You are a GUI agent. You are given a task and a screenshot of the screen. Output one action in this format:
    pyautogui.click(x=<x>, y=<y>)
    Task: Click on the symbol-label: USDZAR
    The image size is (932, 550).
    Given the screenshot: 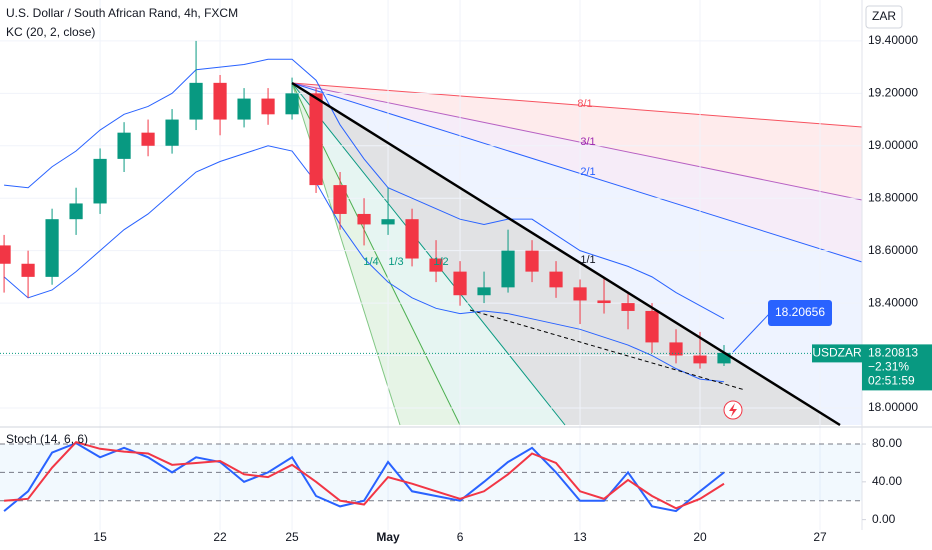 What is the action you would take?
    pyautogui.click(x=837, y=353)
    